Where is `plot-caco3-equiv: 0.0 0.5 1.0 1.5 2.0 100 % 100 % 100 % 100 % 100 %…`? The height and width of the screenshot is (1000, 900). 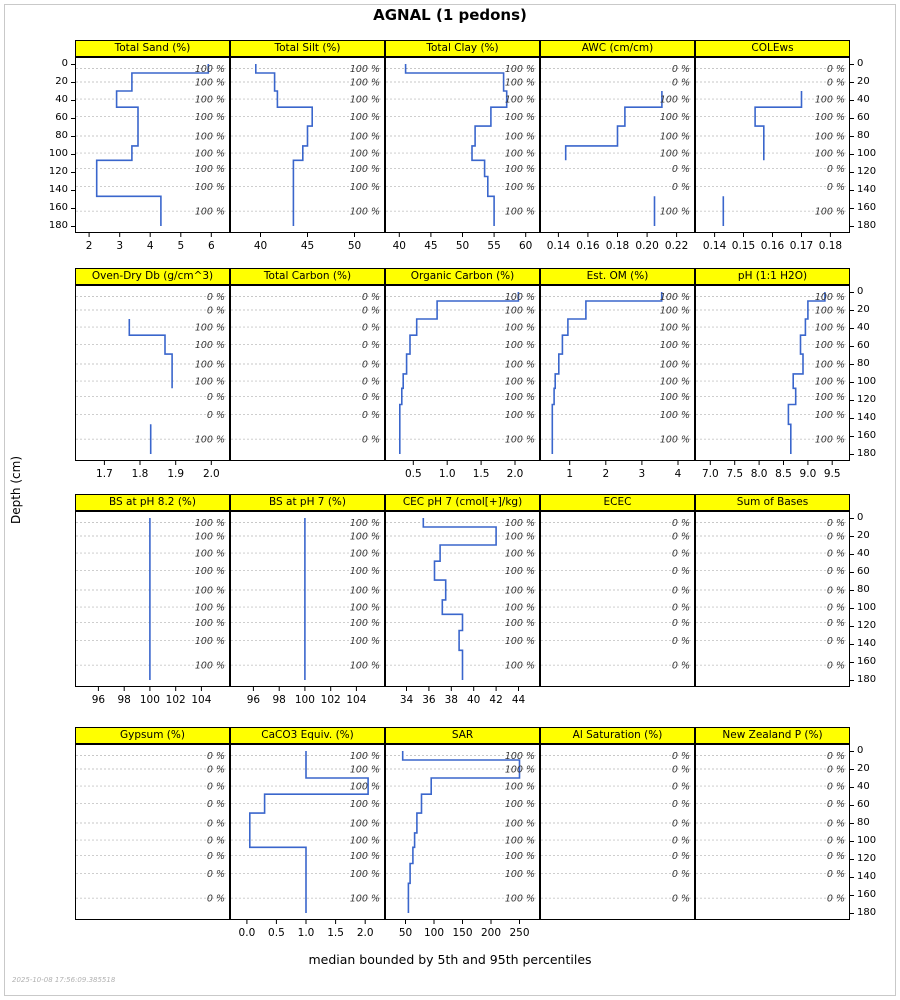
plot-caco3-equiv: 0.0 0.5 1.0 1.5 2.0 100 % 100 % 100 % 100 % 100 %… is located at coordinates (307, 841).